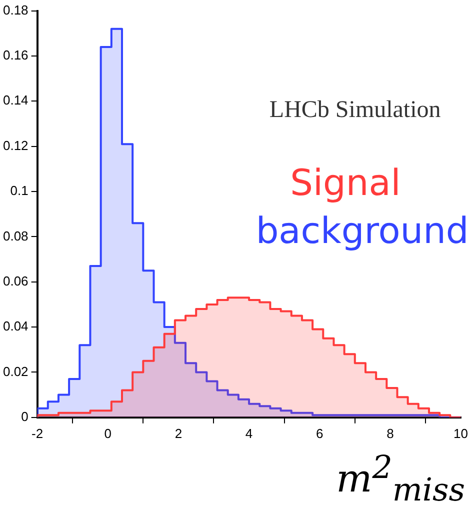 This screenshot has width=471, height=511. What do you see at coordinates (355, 110) in the screenshot?
I see `annotation: LHCb Simulation` at bounding box center [355, 110].